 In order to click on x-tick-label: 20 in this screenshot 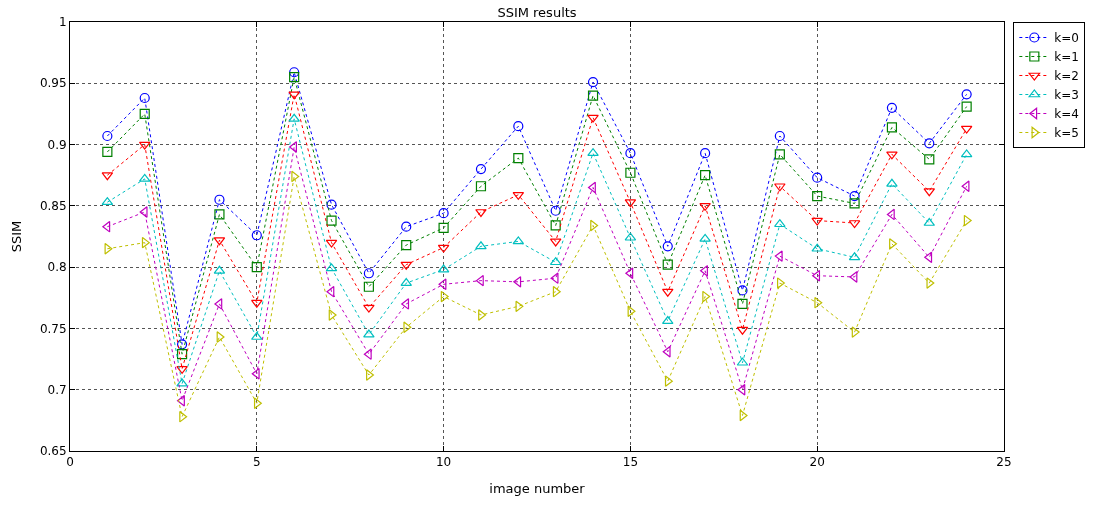, I will do `click(817, 462)`.